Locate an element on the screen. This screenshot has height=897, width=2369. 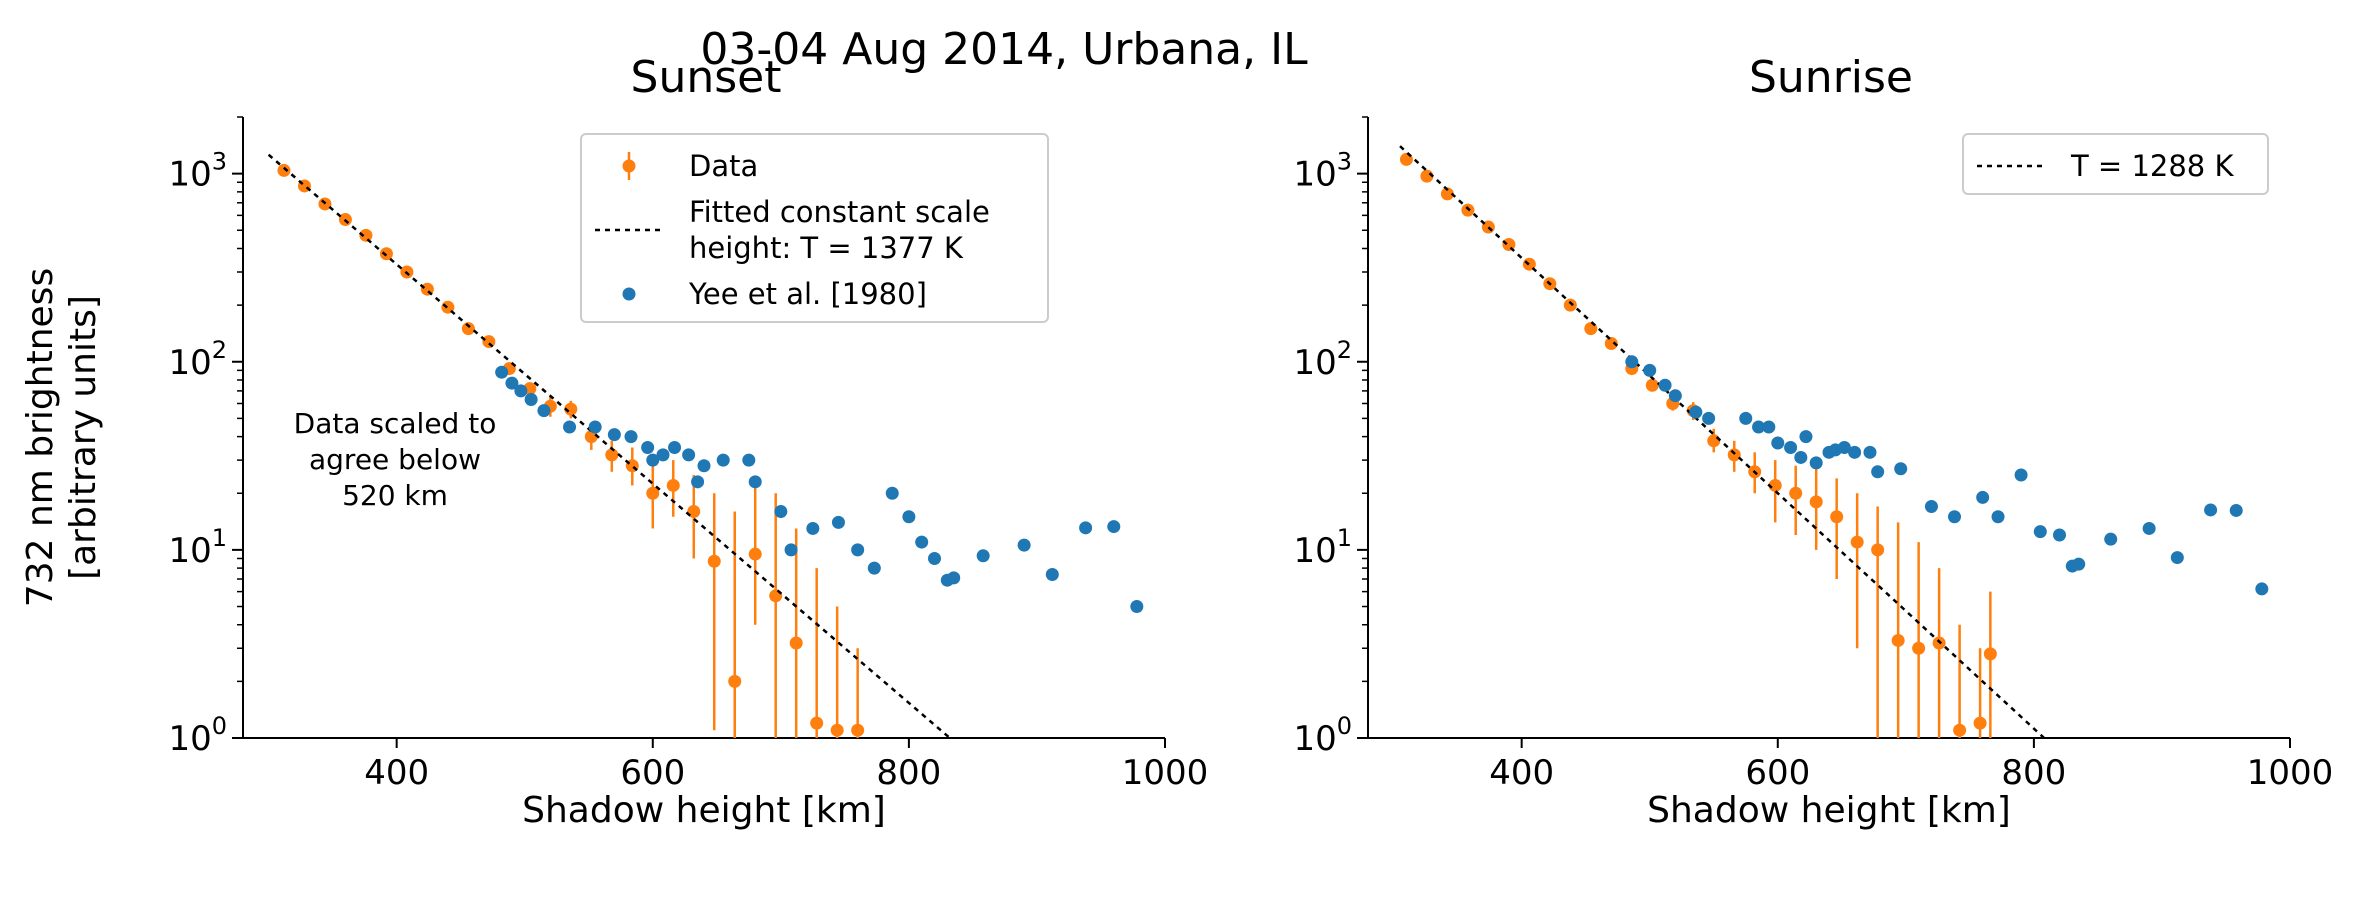
x-tick-label: 600 is located at coordinates (652, 773).